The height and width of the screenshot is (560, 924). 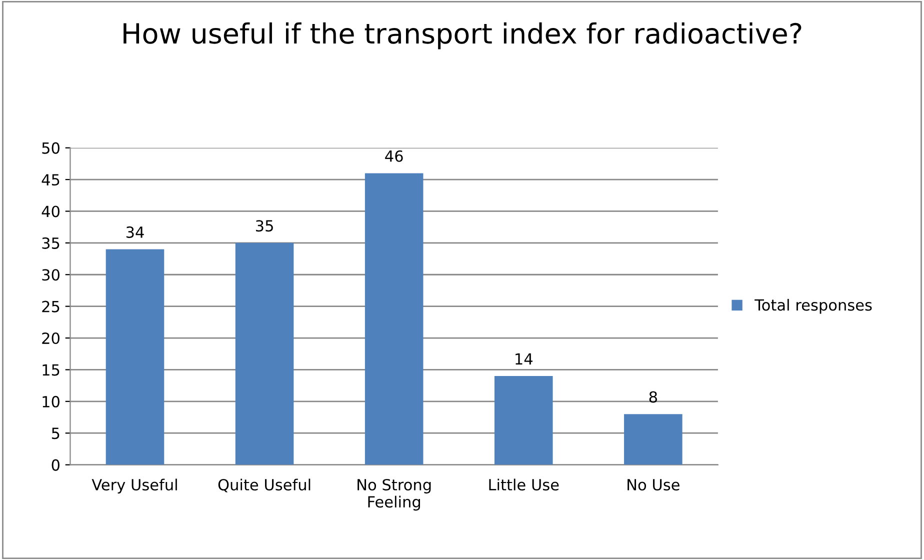 I want to click on y-tick-label: 5, so click(x=56, y=434).